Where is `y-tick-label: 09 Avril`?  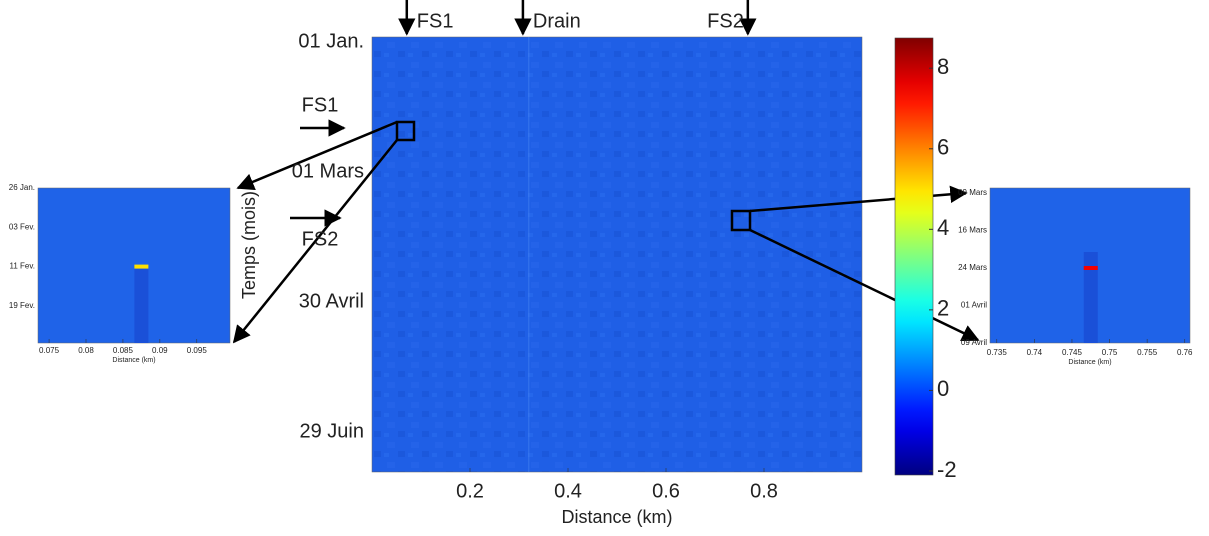 y-tick-label: 09 Avril is located at coordinates (974, 342).